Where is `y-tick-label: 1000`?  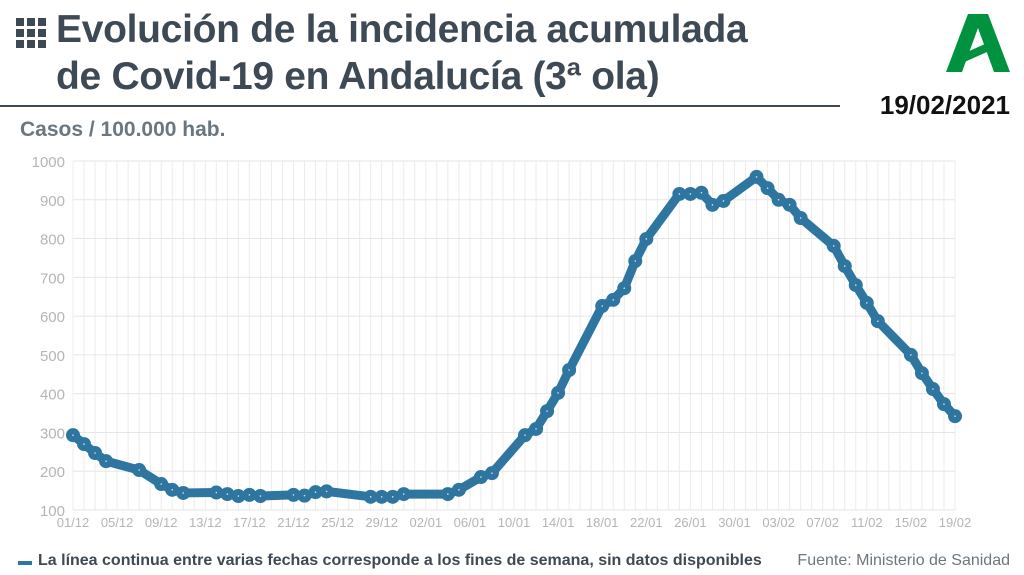
y-tick-label: 1000 is located at coordinates (48, 162).